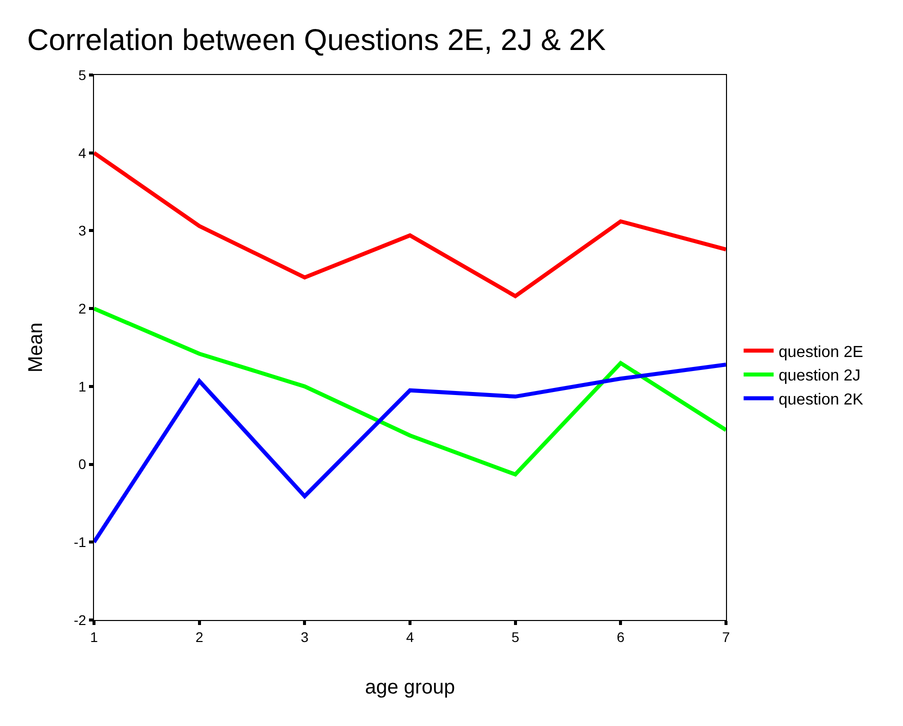  What do you see at coordinates (620, 636) in the screenshot?
I see `x-tick-label: 6` at bounding box center [620, 636].